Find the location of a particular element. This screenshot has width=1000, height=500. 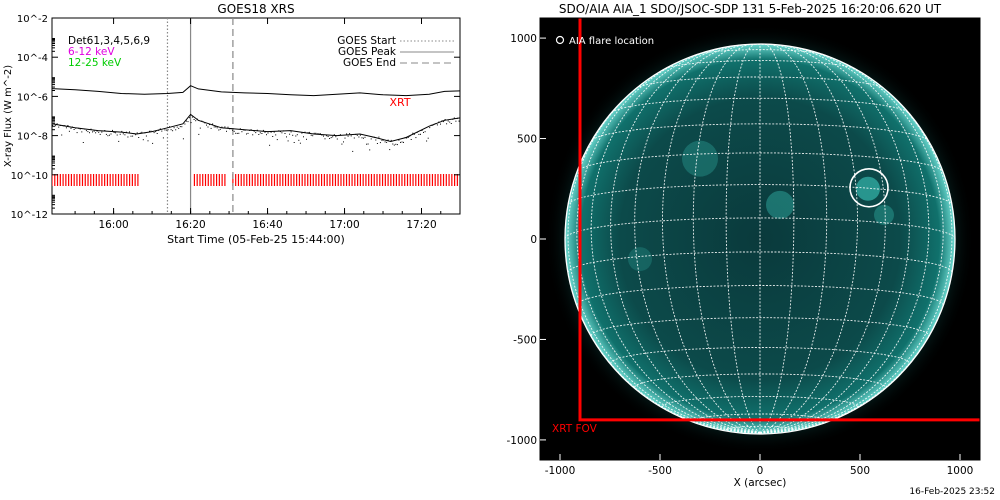

goes-event-lines is located at coordinates (200, 116).